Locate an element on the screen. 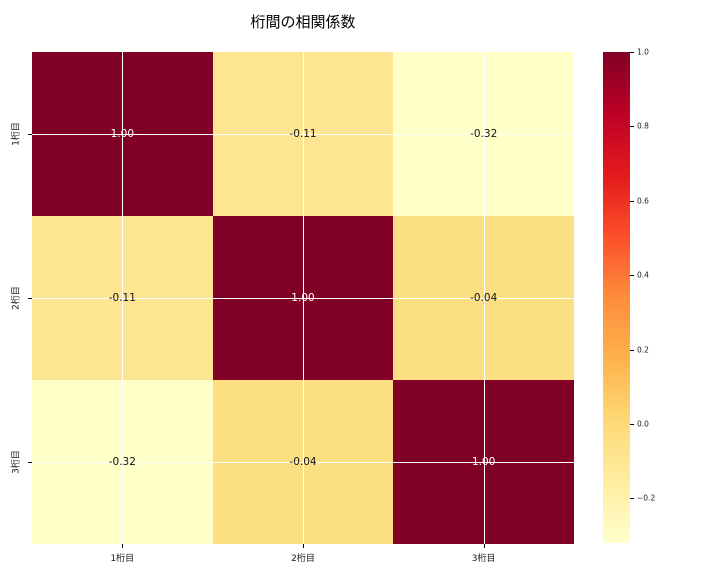 This screenshot has width=720, height=576. x-tick-label: 3桁目 is located at coordinates (483, 559).